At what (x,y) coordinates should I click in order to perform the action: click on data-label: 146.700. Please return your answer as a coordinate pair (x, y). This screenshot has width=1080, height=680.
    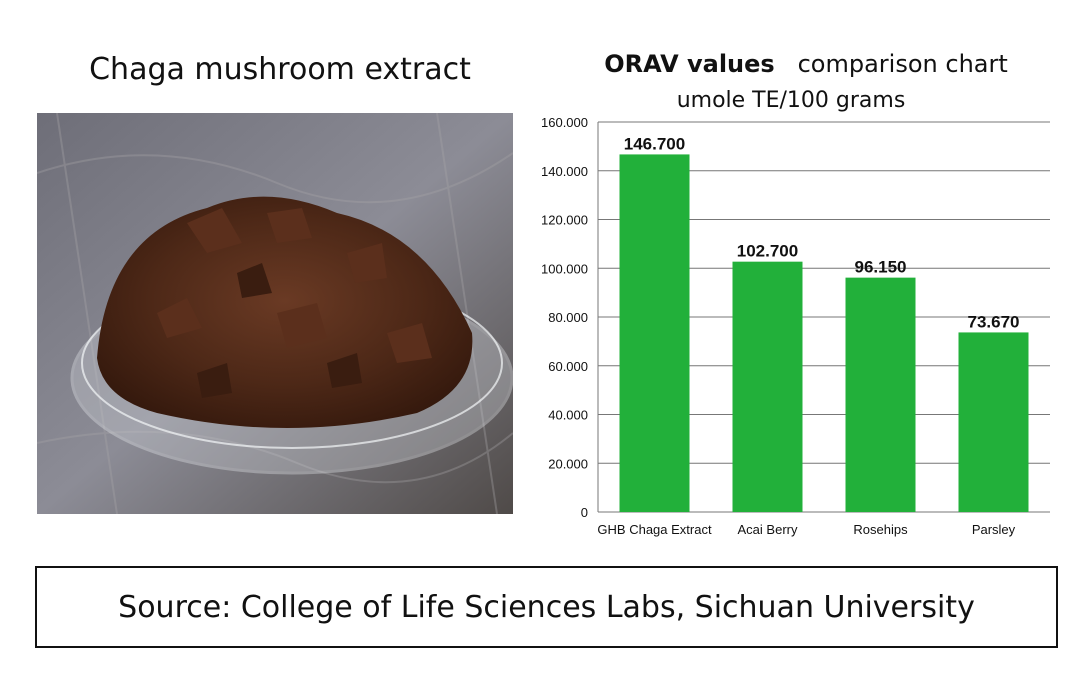
    Looking at the image, I should click on (654, 143).